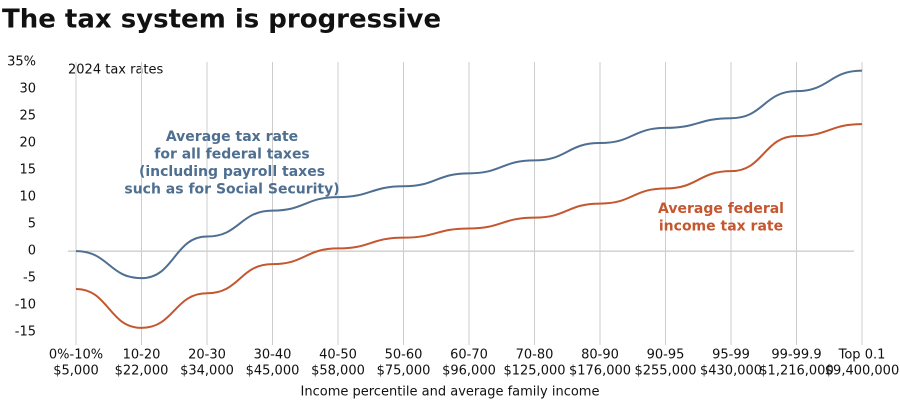 Image resolution: width=900 pixels, height=409 pixels. I want to click on x-tick-label: $1,216,000, so click(796, 371).